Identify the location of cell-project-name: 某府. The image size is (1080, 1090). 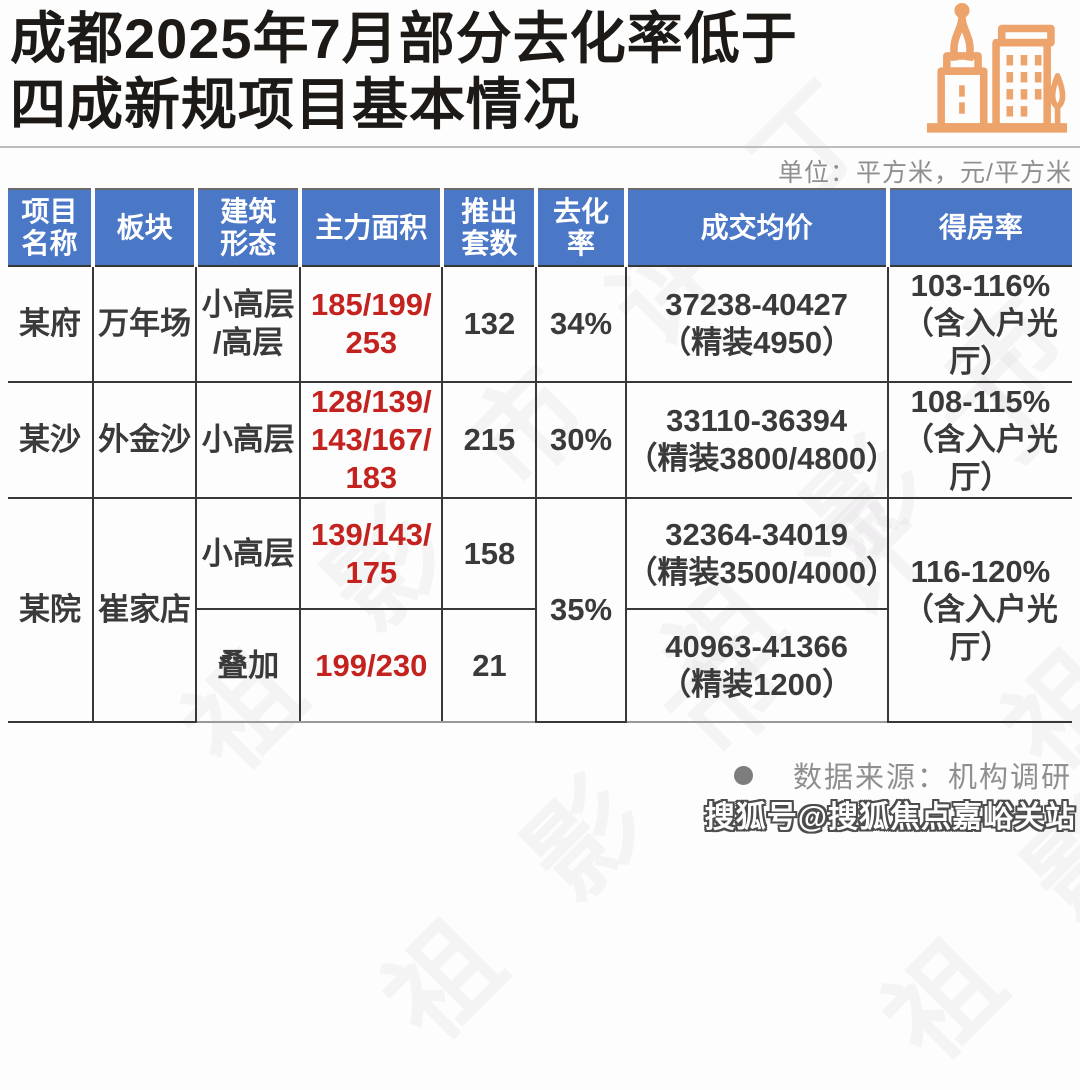
(51, 324).